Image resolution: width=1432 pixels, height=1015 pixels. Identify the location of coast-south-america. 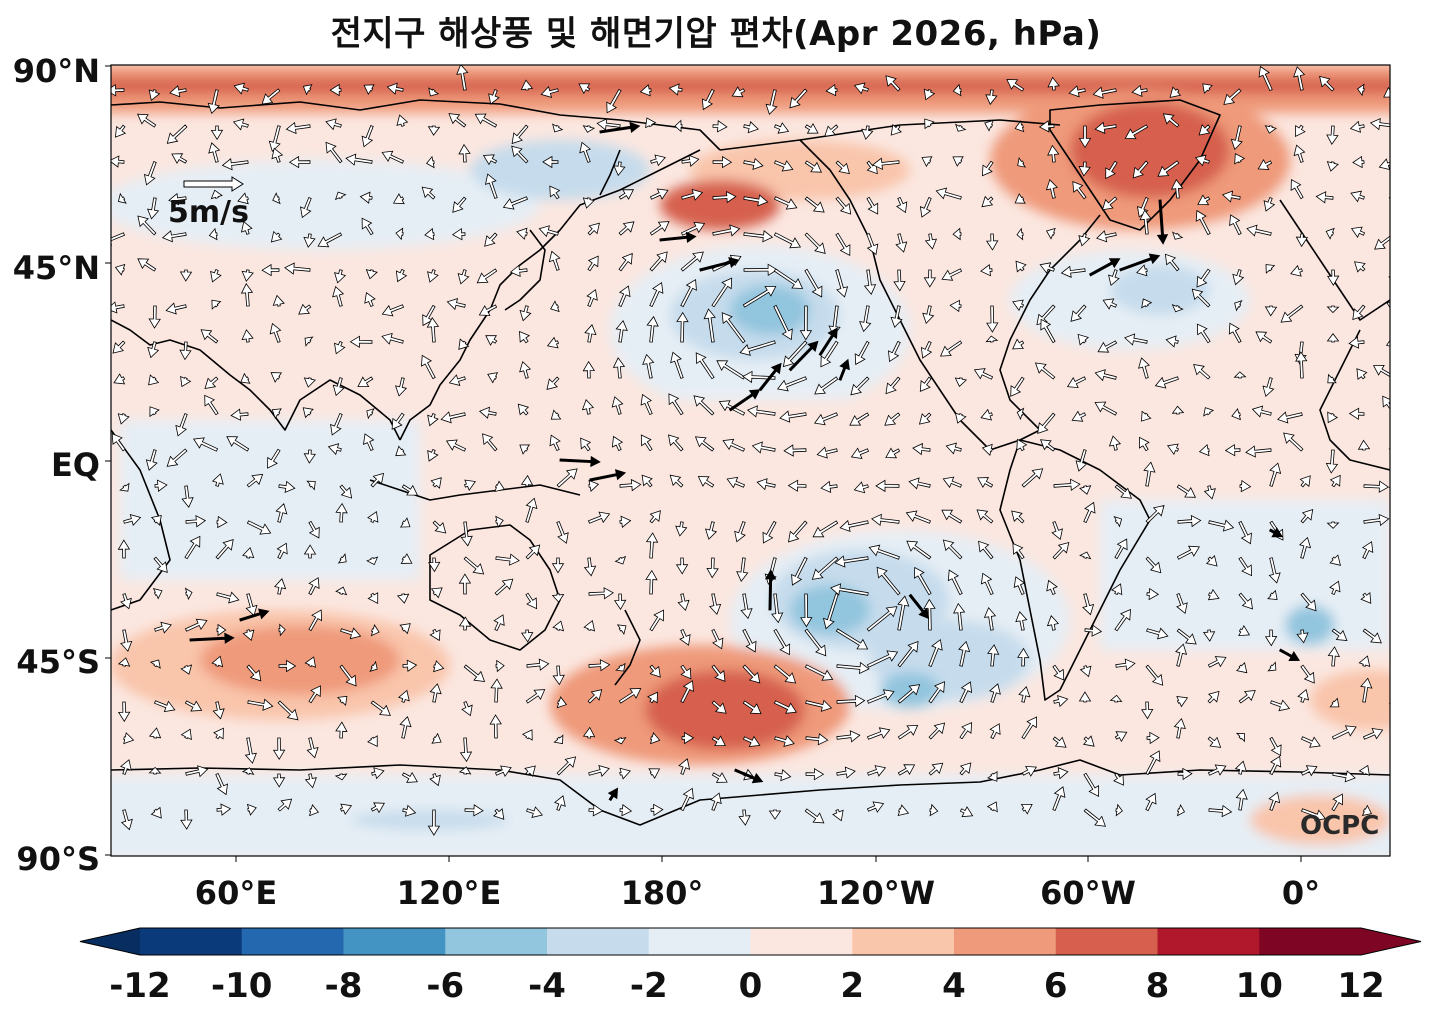
(1075, 570).